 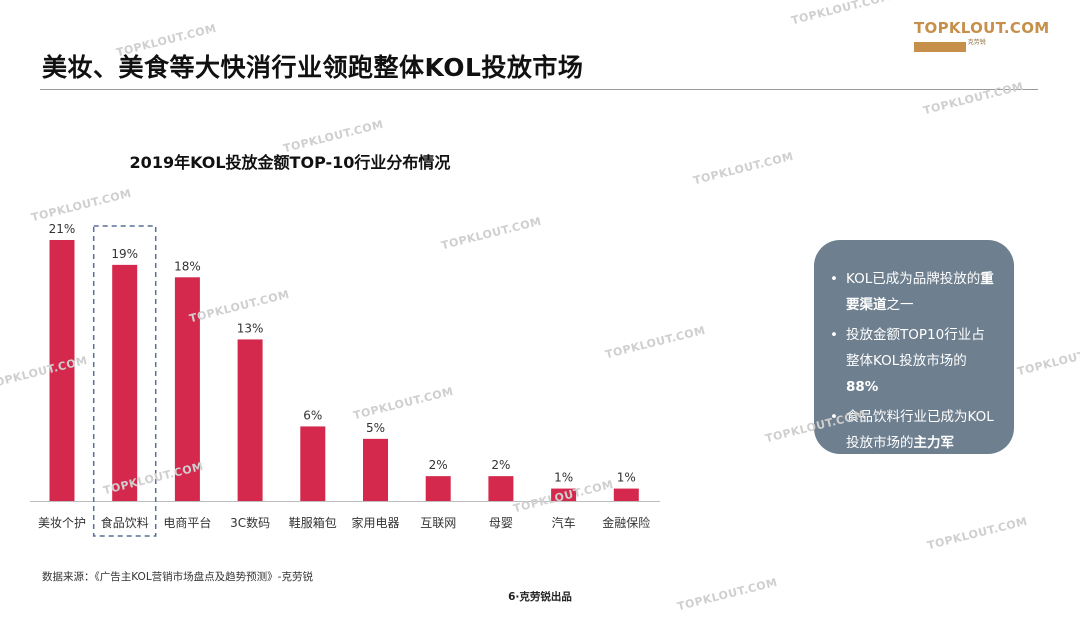 I want to click on callout-item: KOL已成为品牌投放的重要渠道之一, so click(x=914, y=292).